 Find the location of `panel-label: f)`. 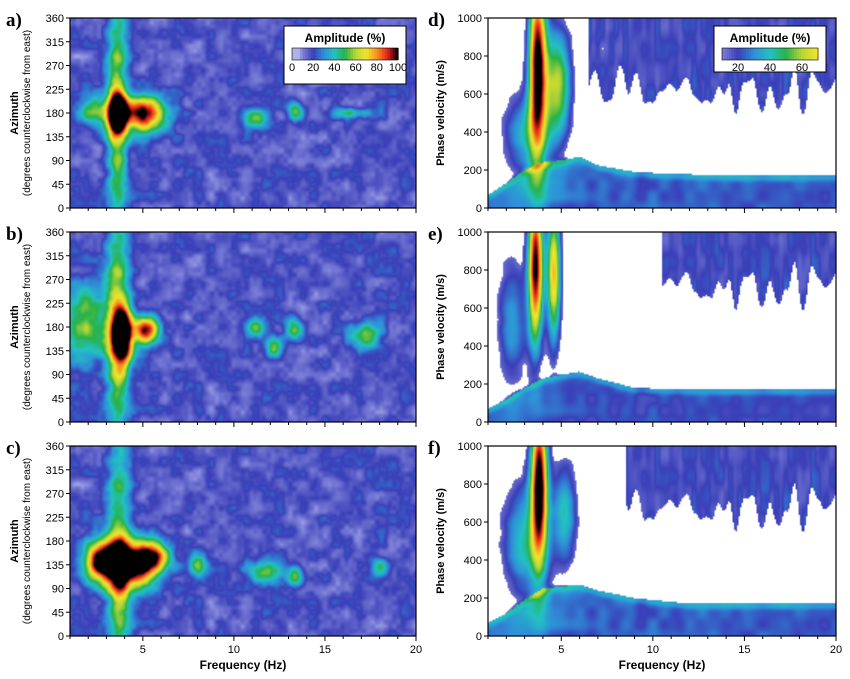

panel-label: f) is located at coordinates (434, 448).